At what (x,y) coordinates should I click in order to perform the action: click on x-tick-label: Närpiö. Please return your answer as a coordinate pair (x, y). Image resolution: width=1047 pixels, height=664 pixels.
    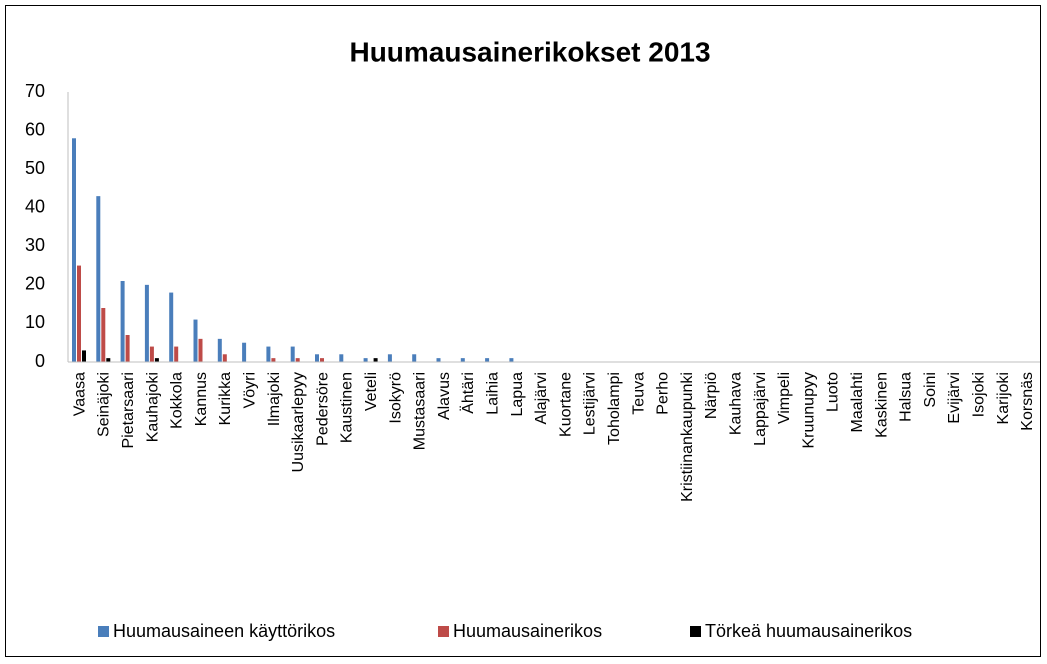
    Looking at the image, I should click on (711, 395).